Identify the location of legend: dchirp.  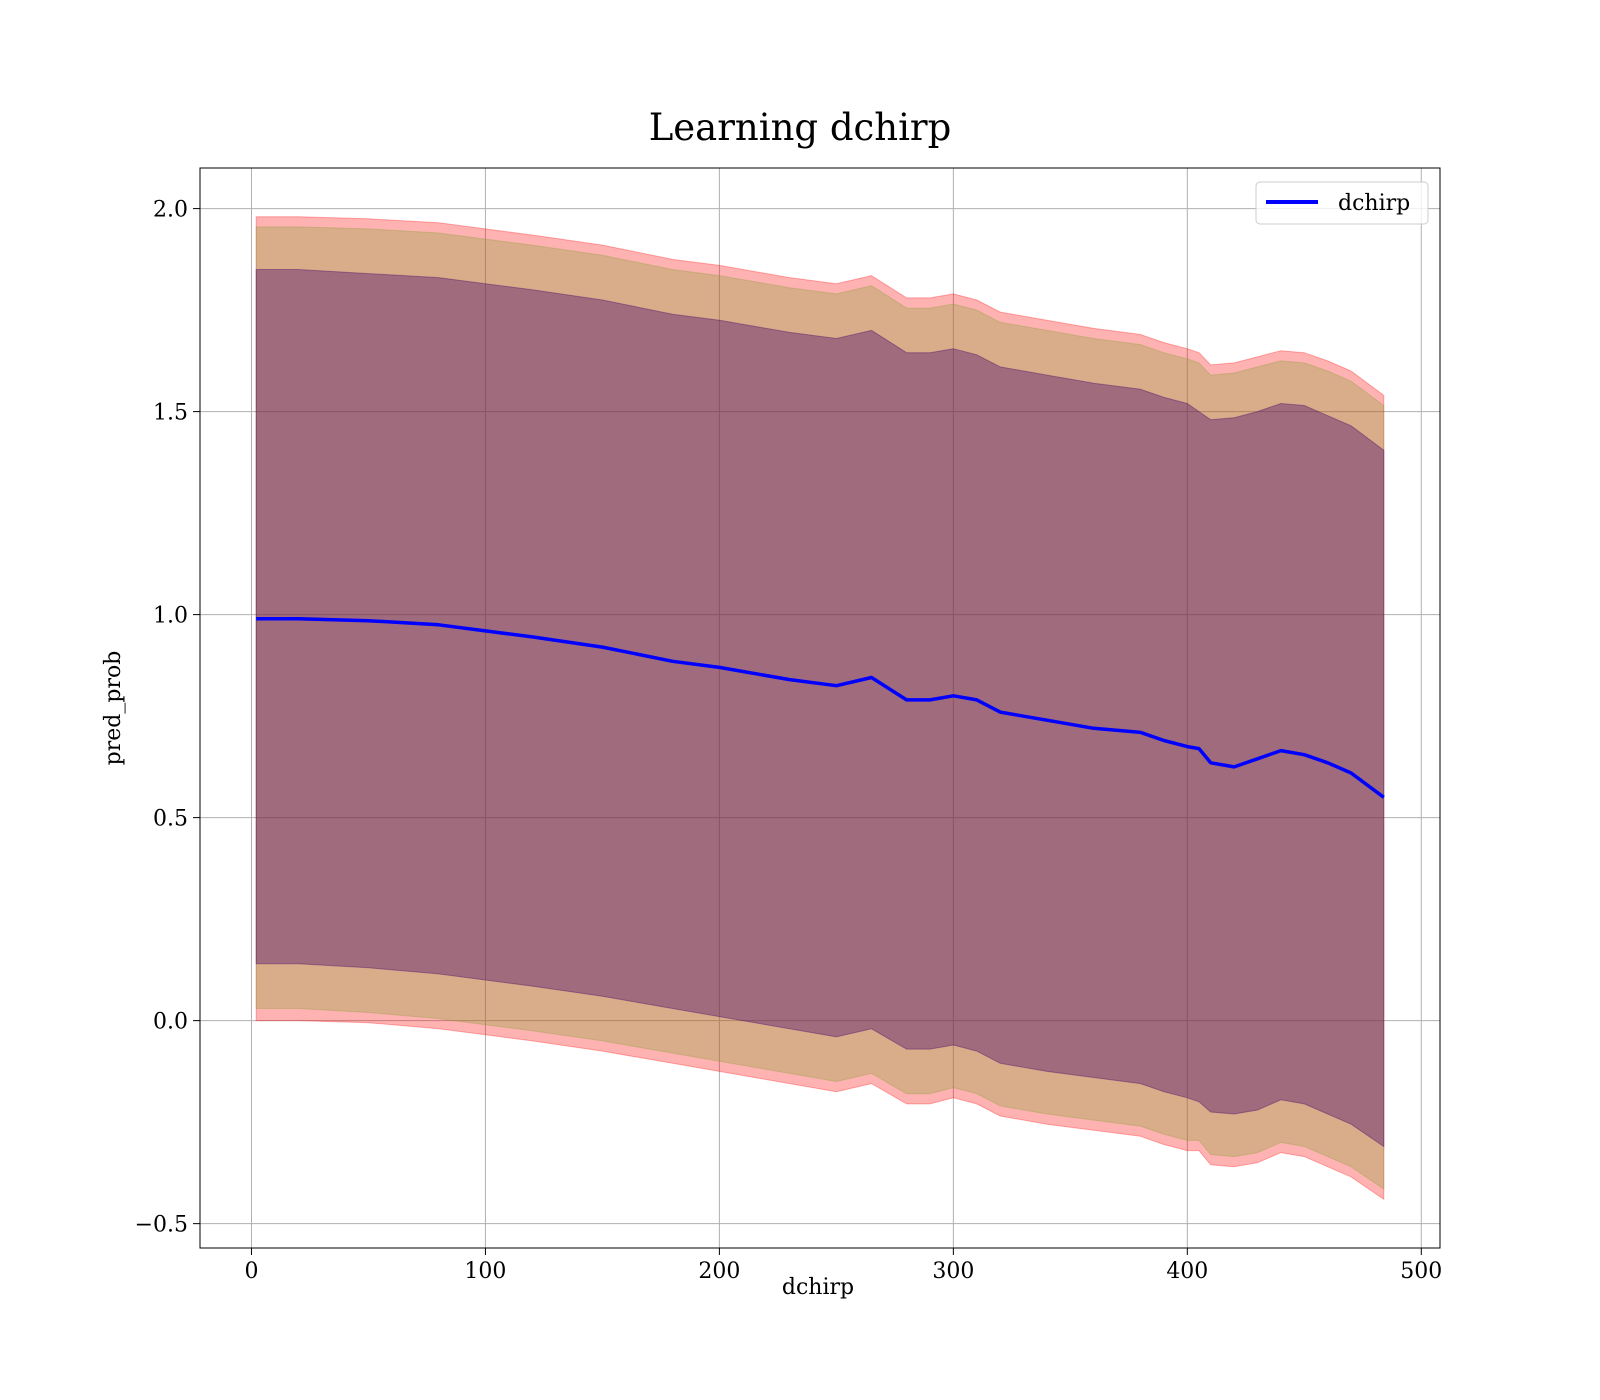
(1342, 203).